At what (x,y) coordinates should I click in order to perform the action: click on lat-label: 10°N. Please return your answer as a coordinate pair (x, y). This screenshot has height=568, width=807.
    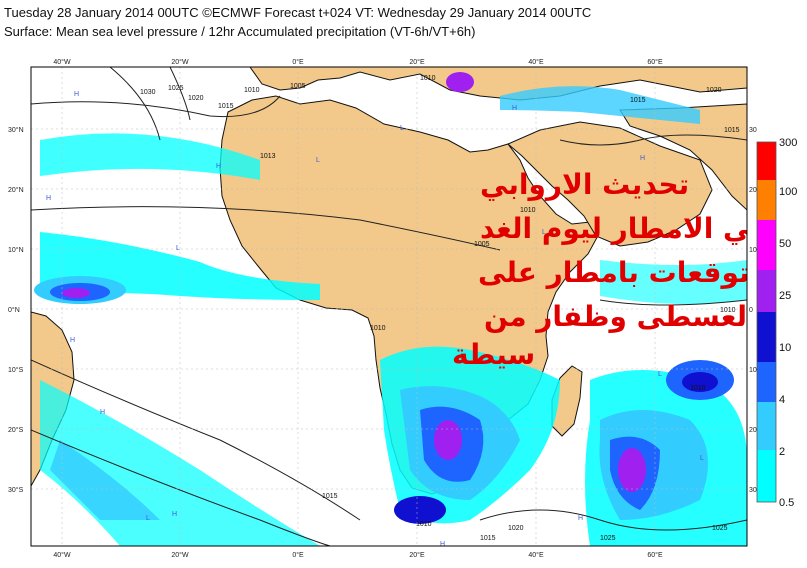
    Looking at the image, I should click on (16, 250).